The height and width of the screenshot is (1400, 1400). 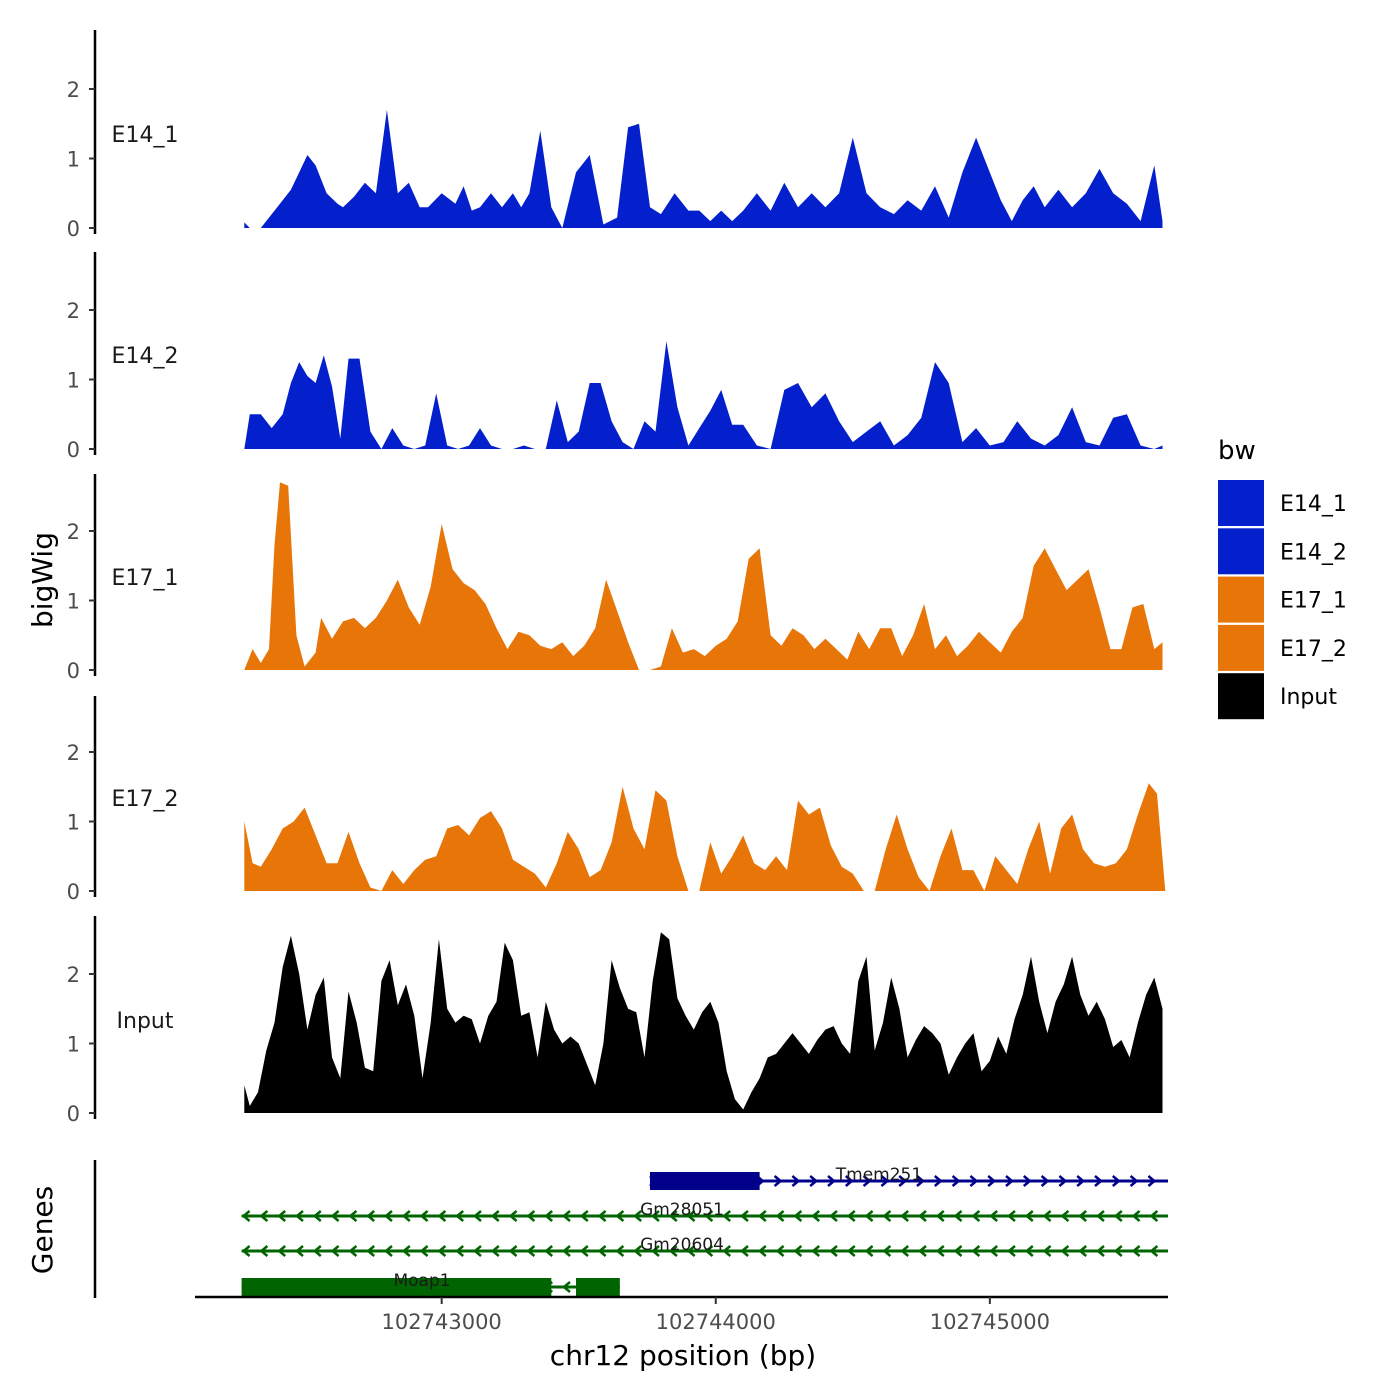 I want to click on x-axis-title: chr12 position (bp), so click(x=683, y=1355).